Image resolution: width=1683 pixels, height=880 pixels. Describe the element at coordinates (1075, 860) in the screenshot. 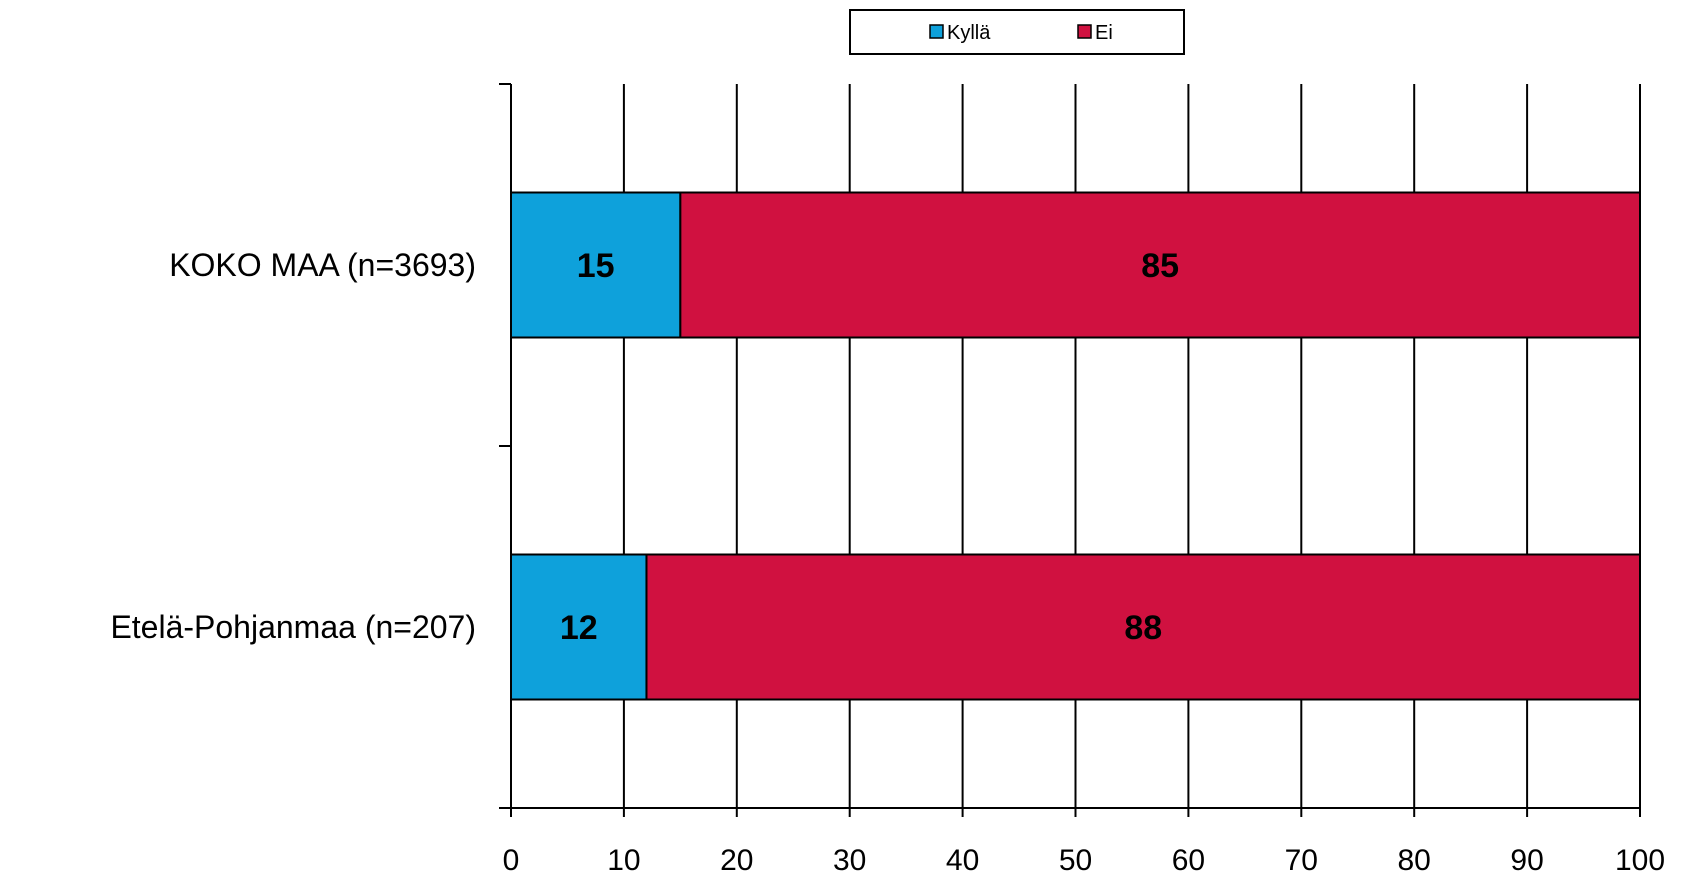

I see `x-tick-label: 50` at that location.